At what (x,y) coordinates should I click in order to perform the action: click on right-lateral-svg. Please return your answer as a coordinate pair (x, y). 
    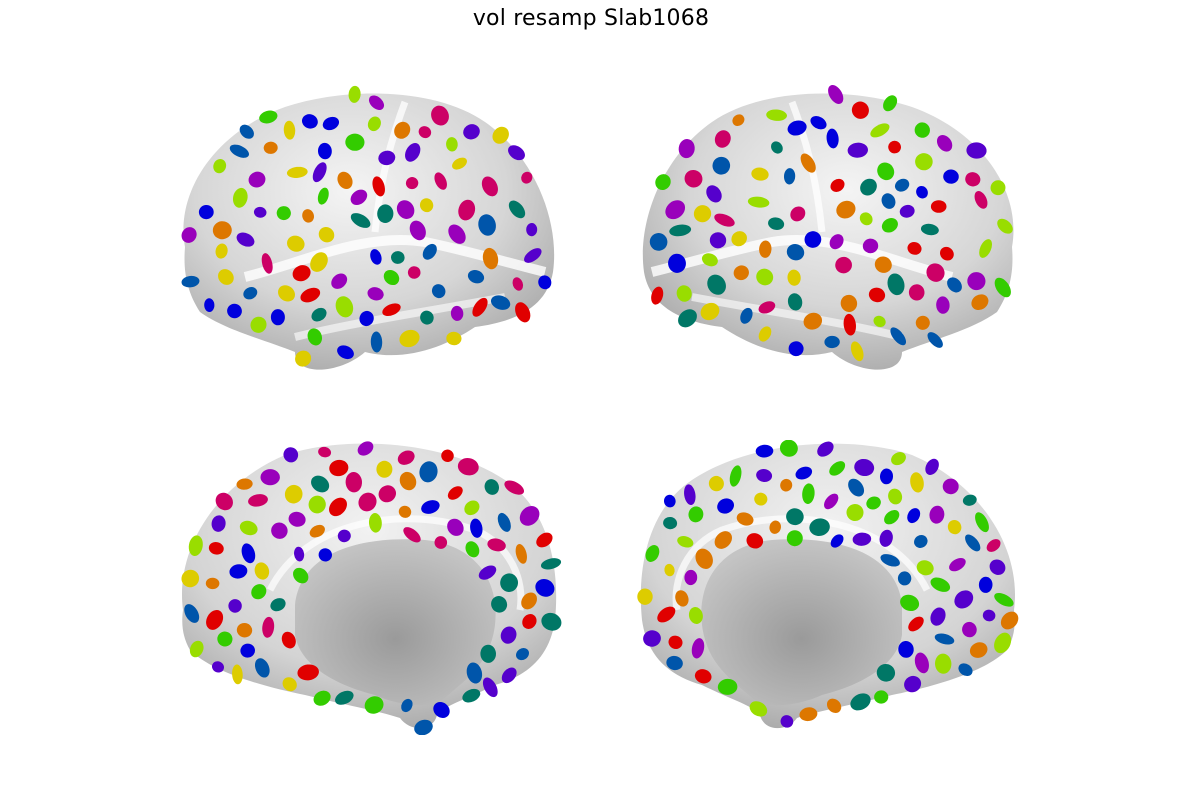
    Looking at the image, I should click on (828, 227).